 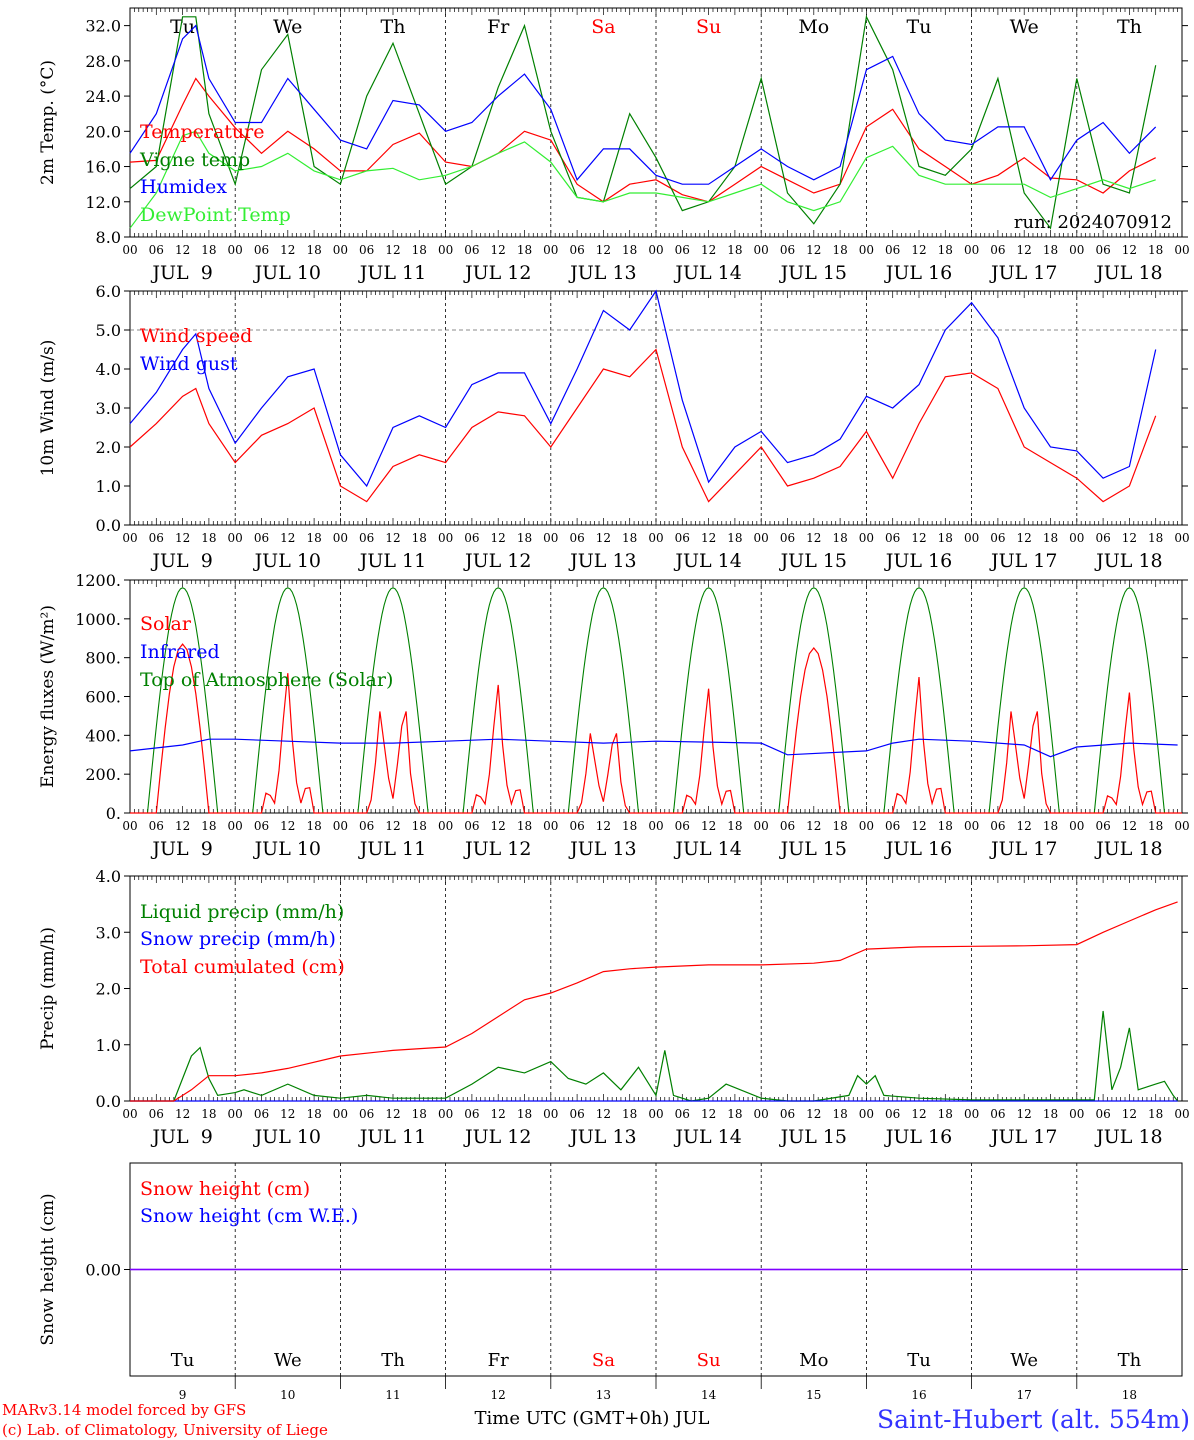 I want to click on y-tick-label: 400., so click(x=103, y=735).